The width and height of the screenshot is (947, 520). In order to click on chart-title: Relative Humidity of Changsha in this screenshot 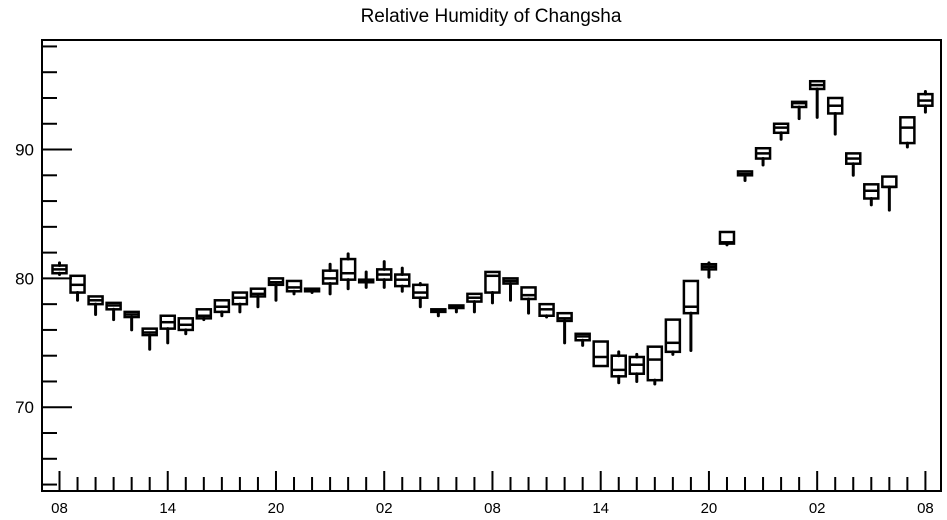, I will do `click(491, 16)`.